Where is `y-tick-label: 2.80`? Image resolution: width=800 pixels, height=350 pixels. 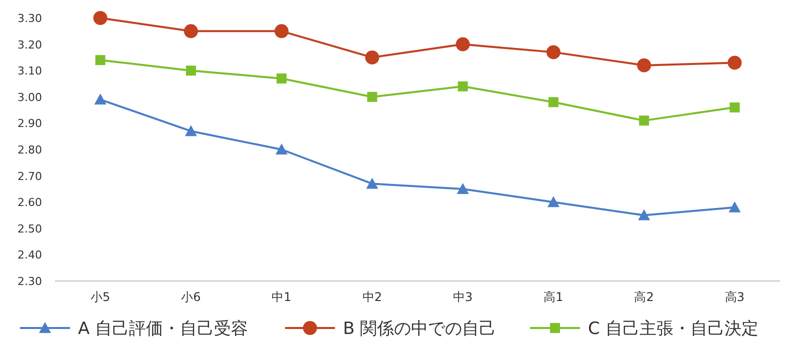
y-tick-label: 2.80 is located at coordinates (30, 150).